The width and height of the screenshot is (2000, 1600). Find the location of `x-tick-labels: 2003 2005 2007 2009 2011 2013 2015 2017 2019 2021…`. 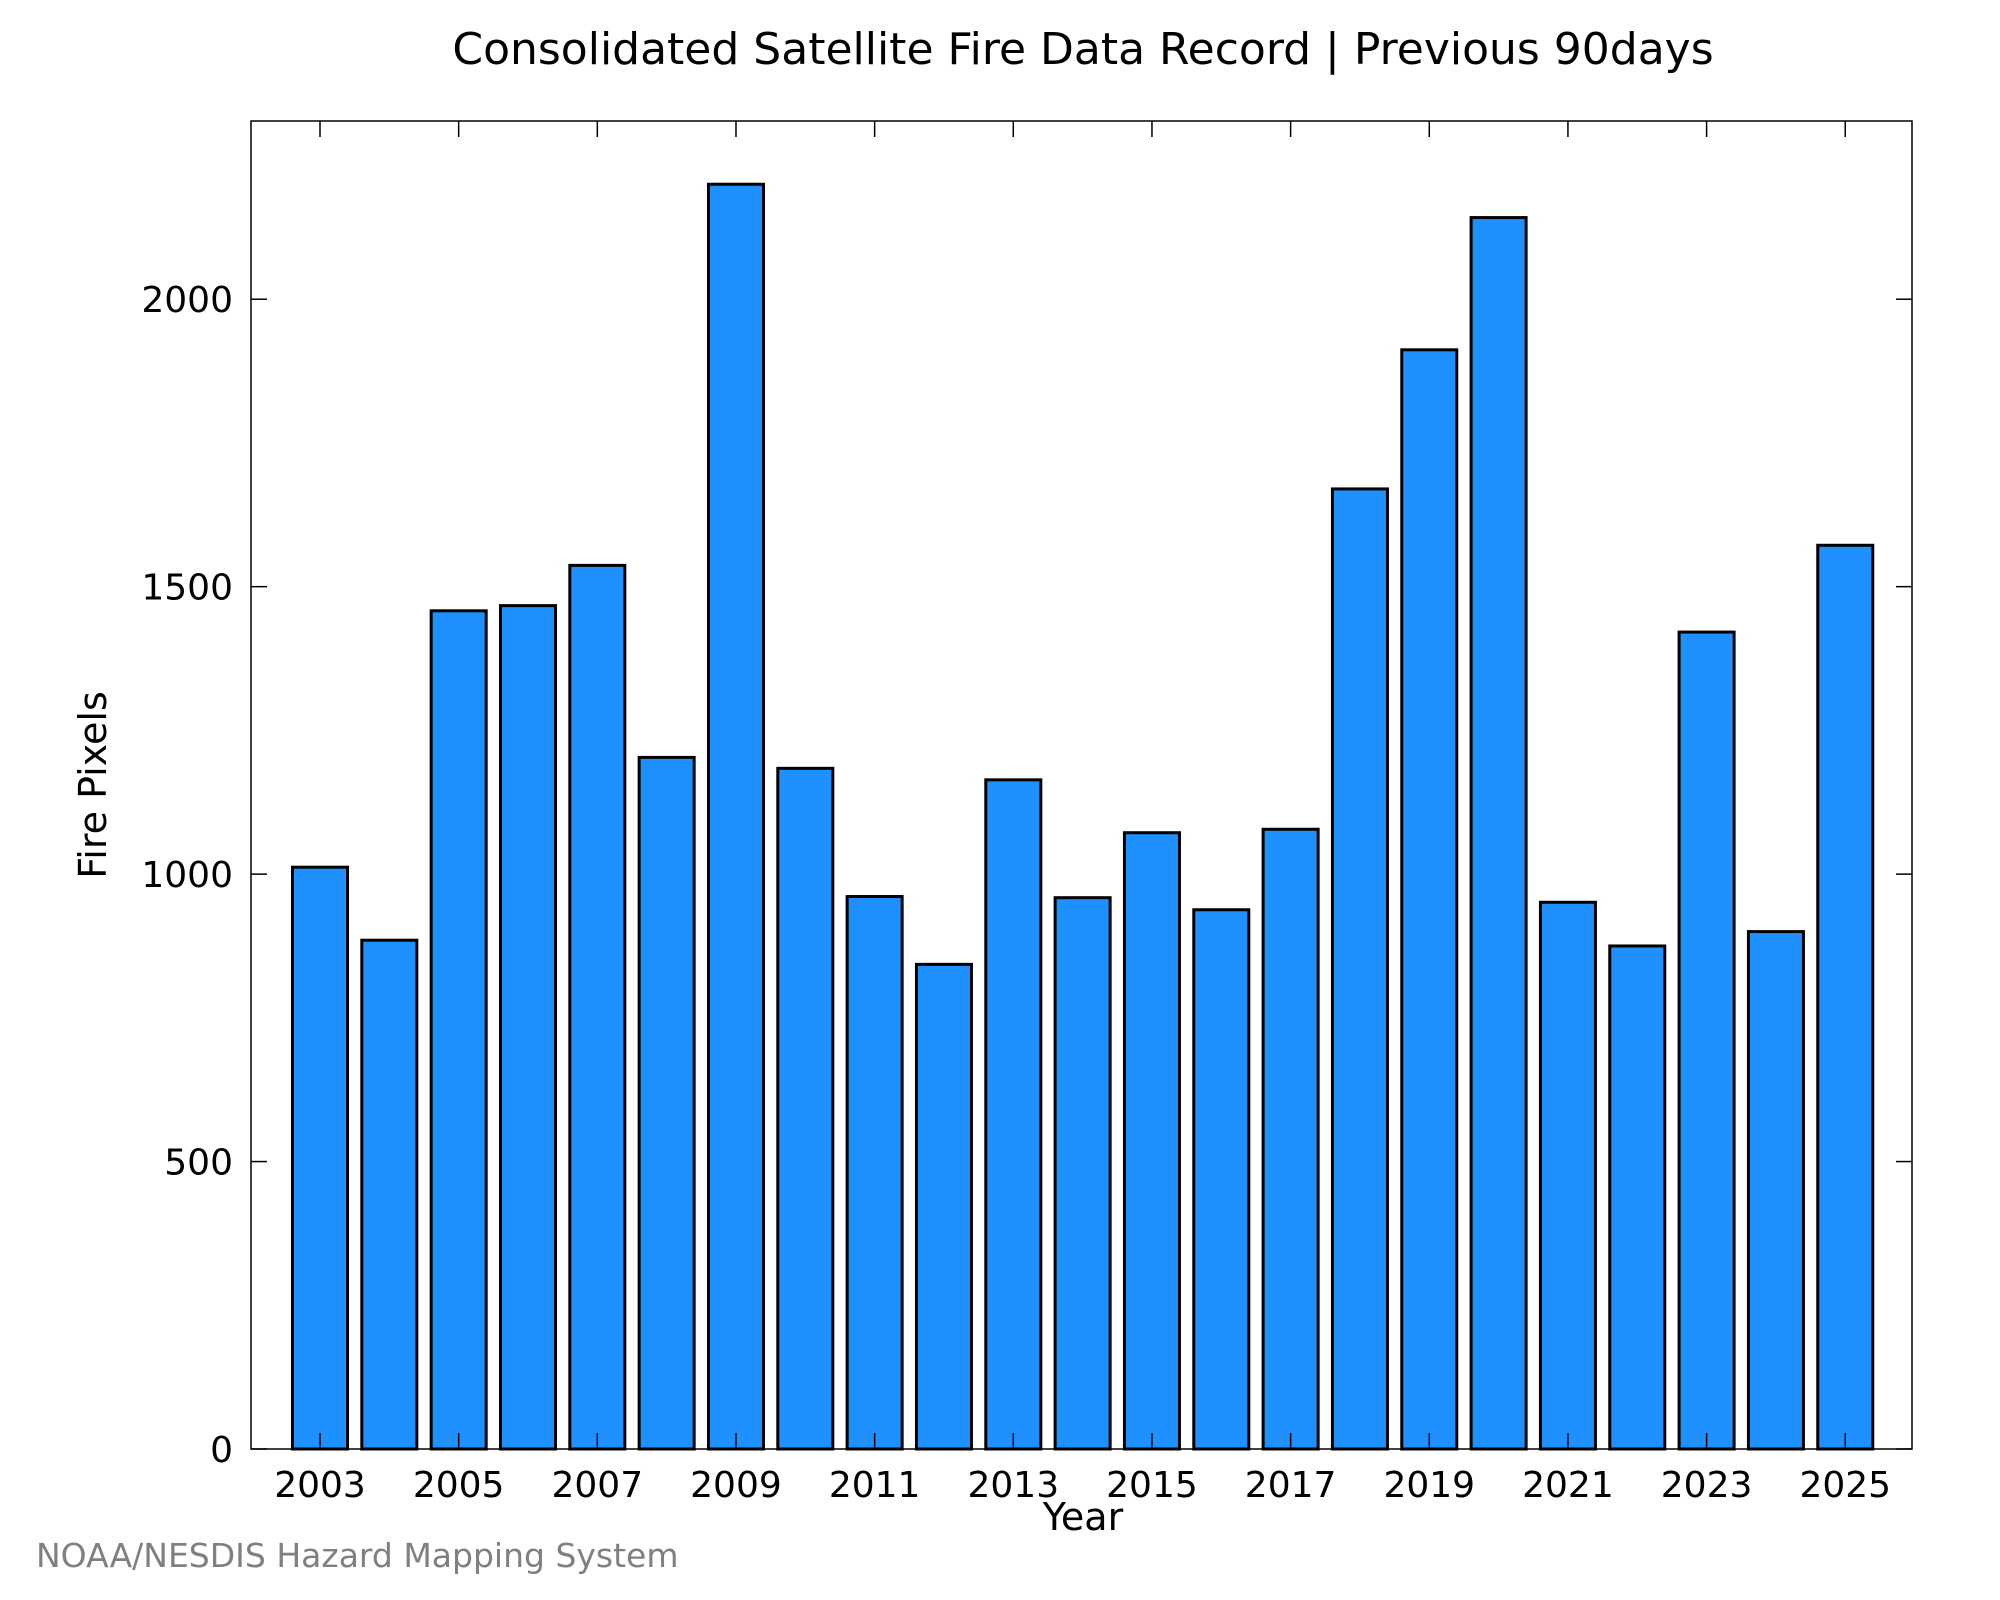

x-tick-labels: 2003 2005 2007 2009 2011 2013 2015 2017 2019 2021… is located at coordinates (1082, 1485).